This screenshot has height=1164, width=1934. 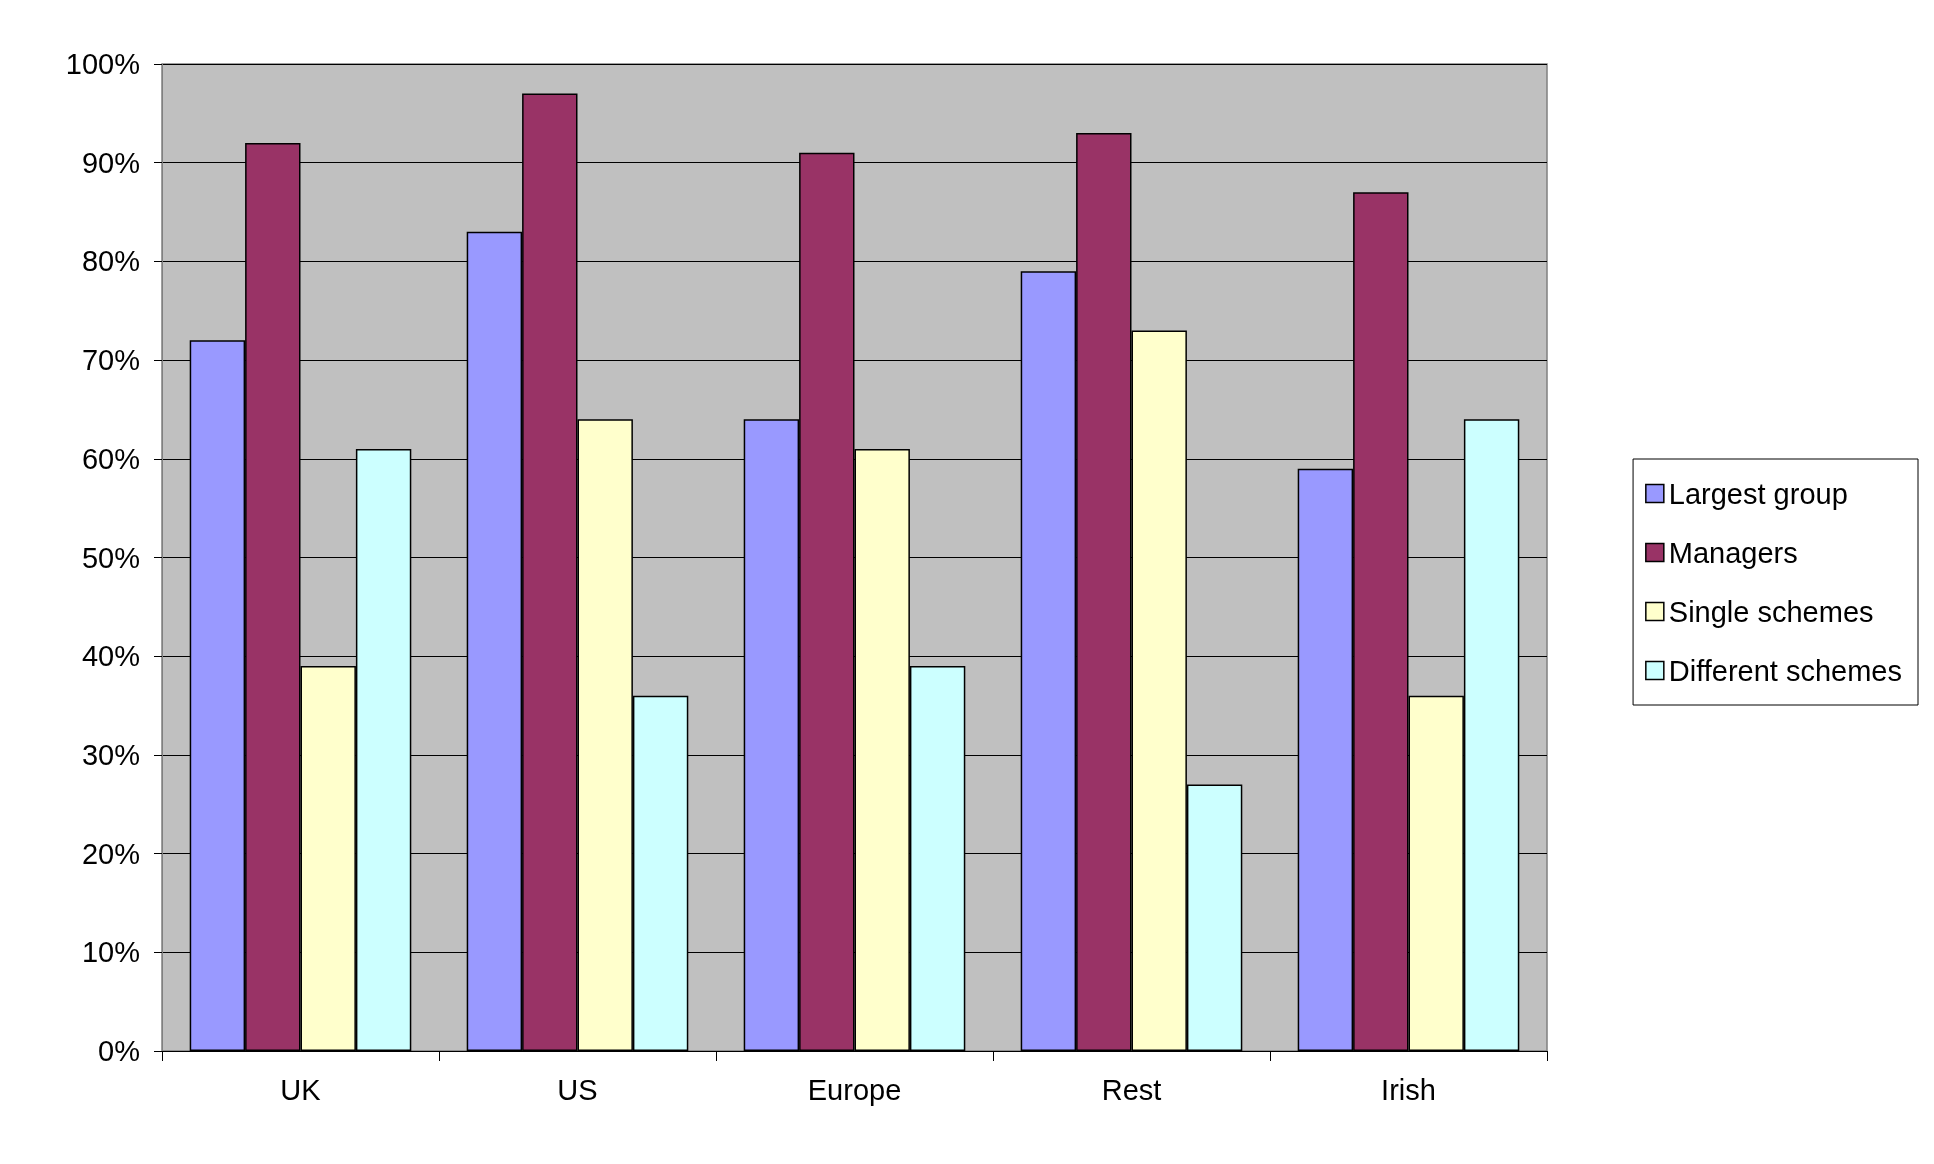 I want to click on x-tick-label: Europe, so click(x=854, y=1089).